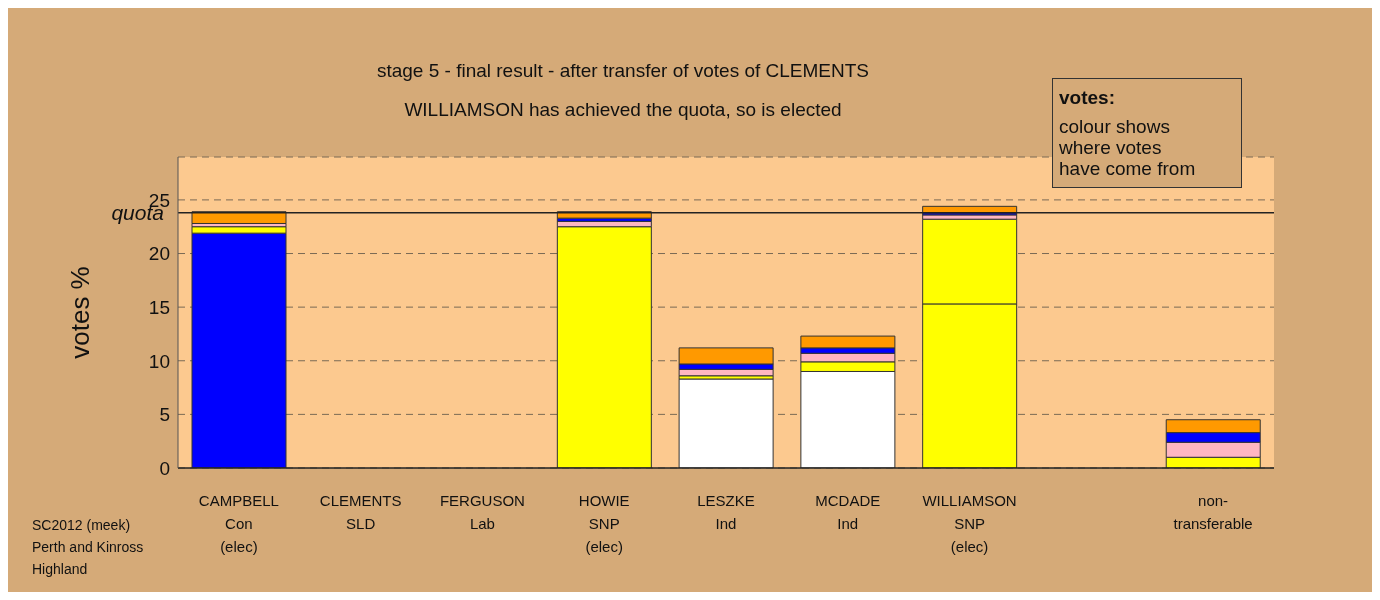 Image resolution: width=1380 pixels, height=600 pixels. I want to click on x-tick-label: non- transferable, so click(1213, 512).